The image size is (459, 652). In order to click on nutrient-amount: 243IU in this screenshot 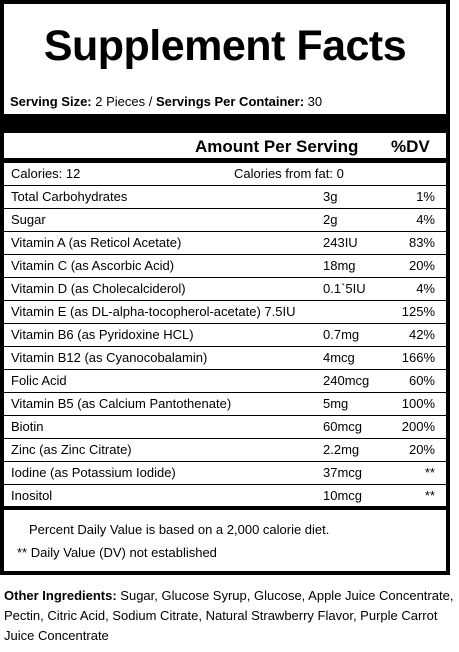, I will do `click(340, 242)`.